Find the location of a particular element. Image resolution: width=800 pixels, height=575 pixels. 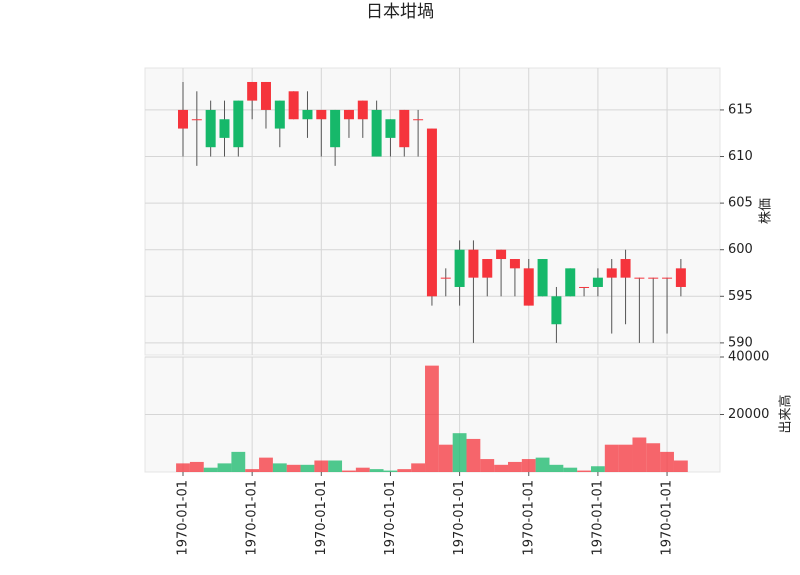

y-axis-label: 株価 is located at coordinates (766, 211).